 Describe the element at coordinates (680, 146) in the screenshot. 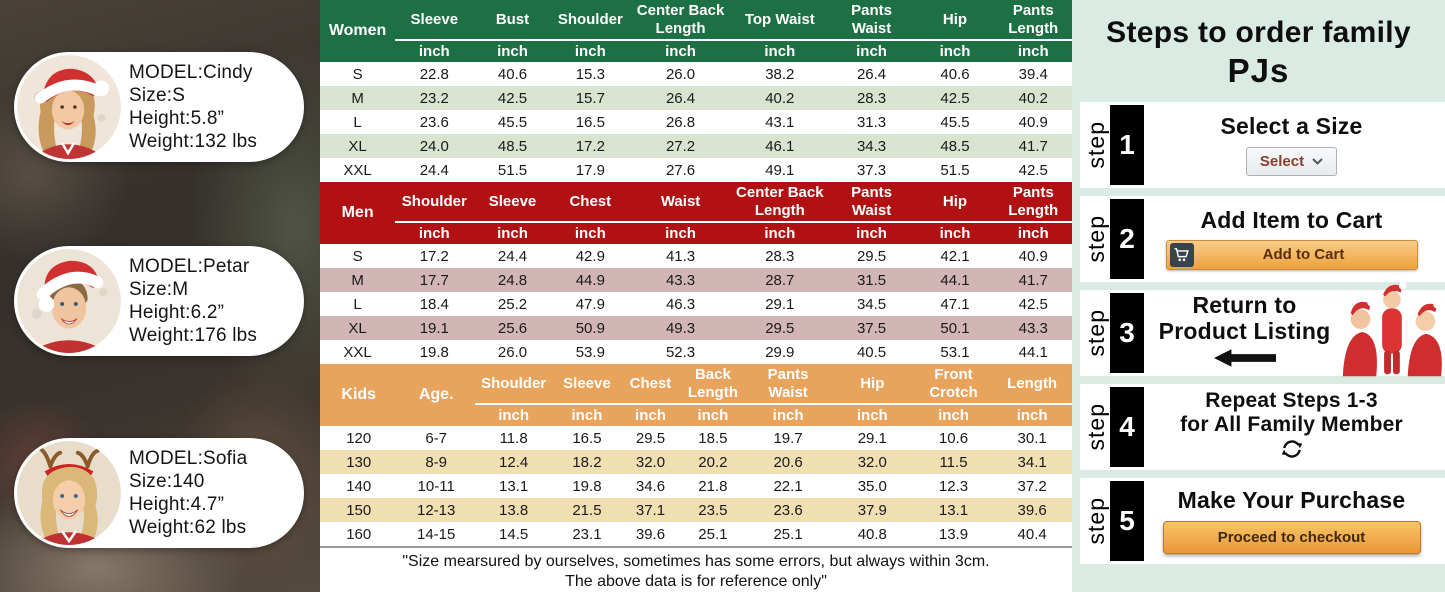

I see `value-cell: 27.2` at that location.